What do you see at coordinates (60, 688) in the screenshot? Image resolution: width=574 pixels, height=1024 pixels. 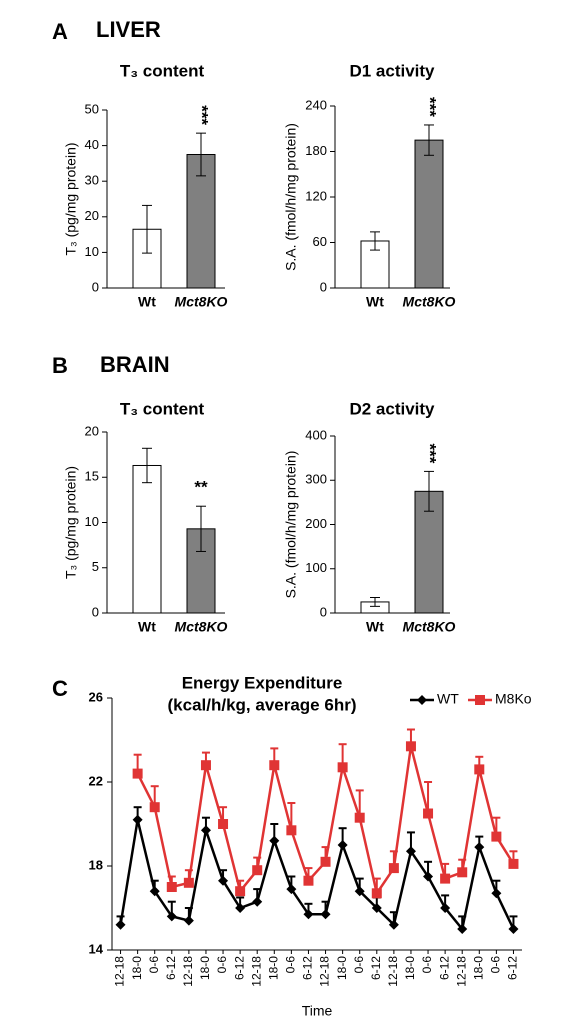 I see `panel-letter: C` at bounding box center [60, 688].